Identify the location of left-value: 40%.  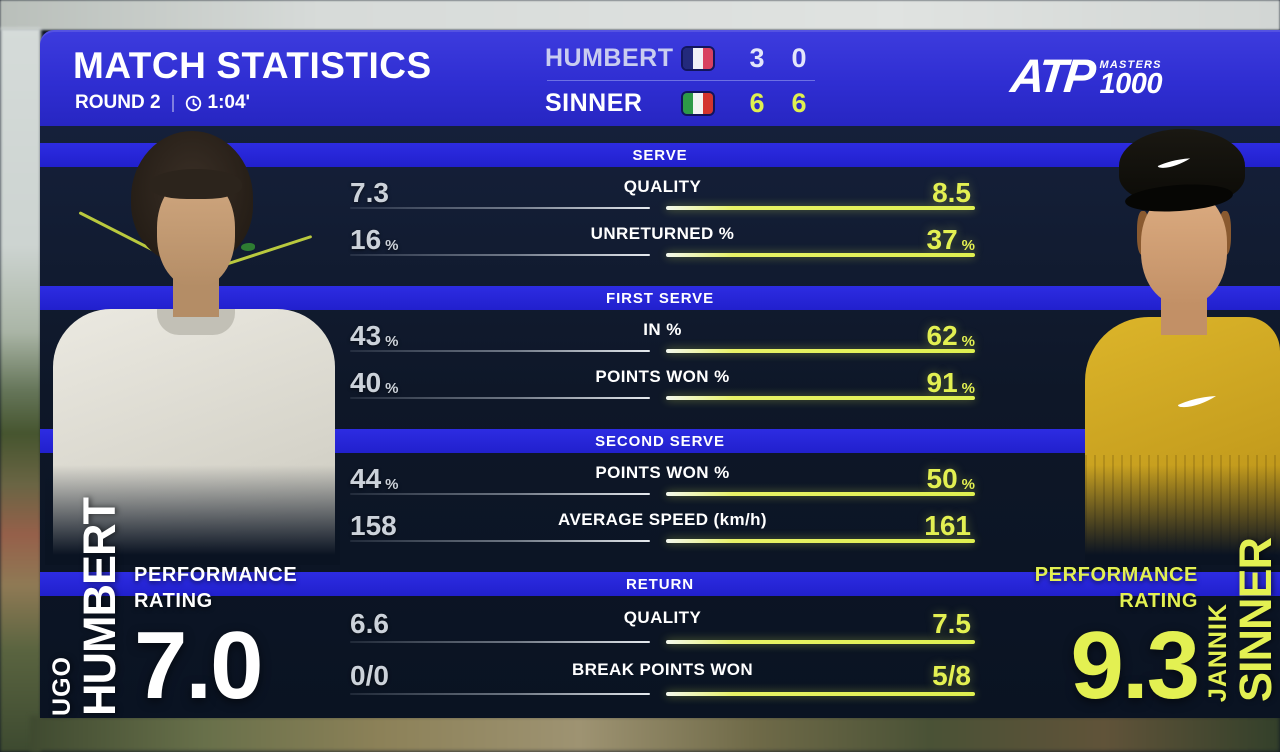
(374, 382).